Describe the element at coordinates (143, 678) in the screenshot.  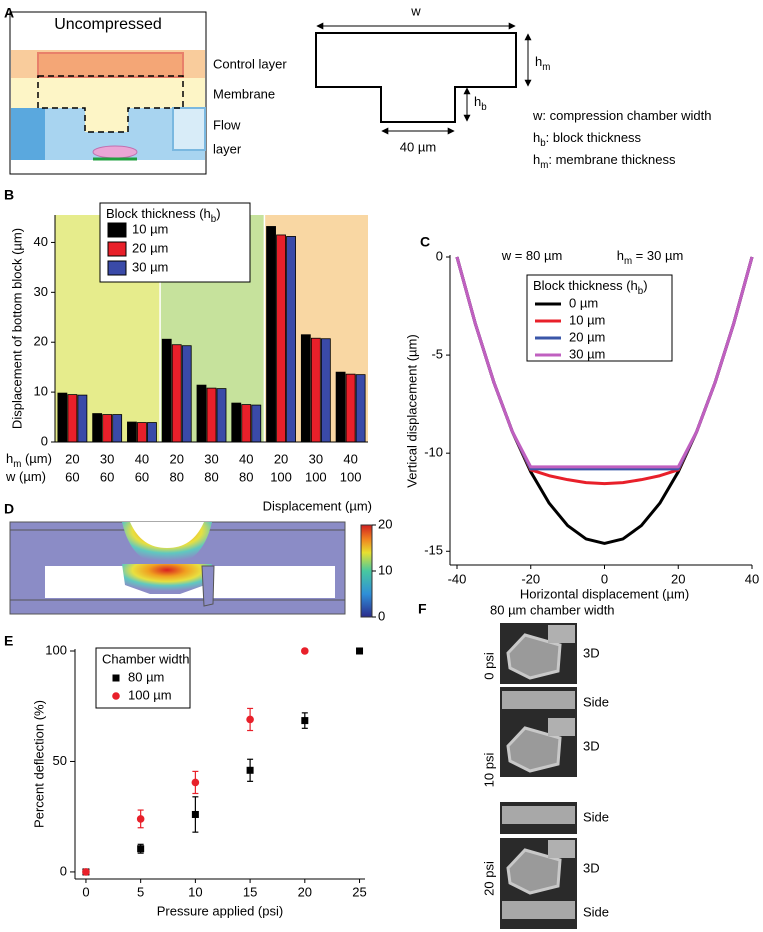
I see `legend-box` at that location.